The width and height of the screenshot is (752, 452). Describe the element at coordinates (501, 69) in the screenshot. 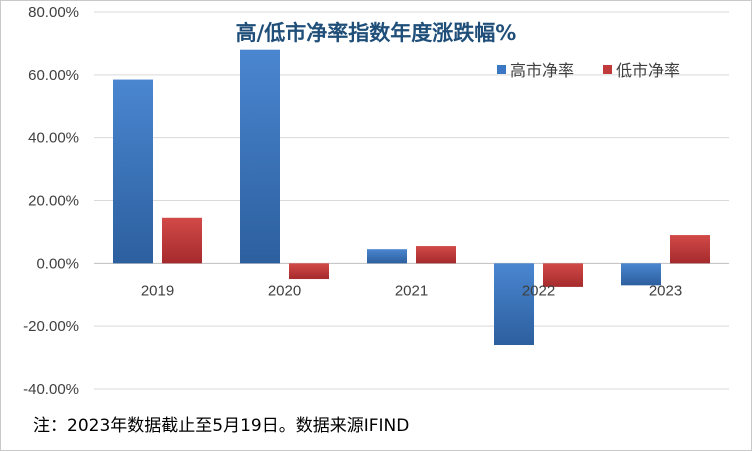

I see `legend-swatch-high-pb` at that location.